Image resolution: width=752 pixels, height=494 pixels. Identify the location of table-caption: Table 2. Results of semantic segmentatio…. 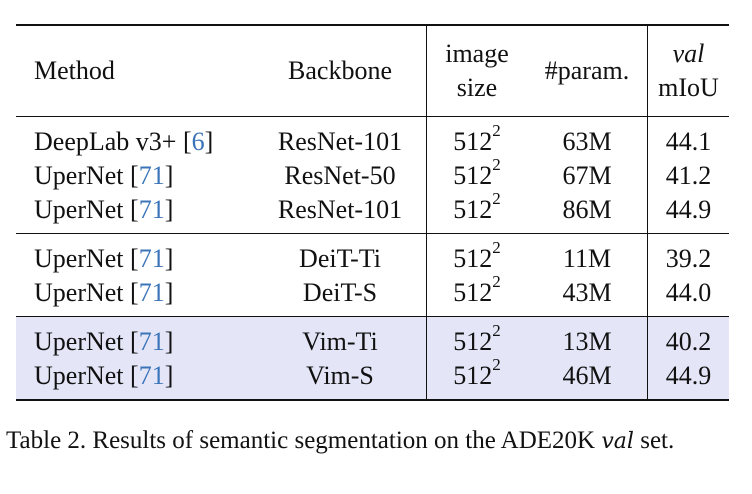
(376, 441).